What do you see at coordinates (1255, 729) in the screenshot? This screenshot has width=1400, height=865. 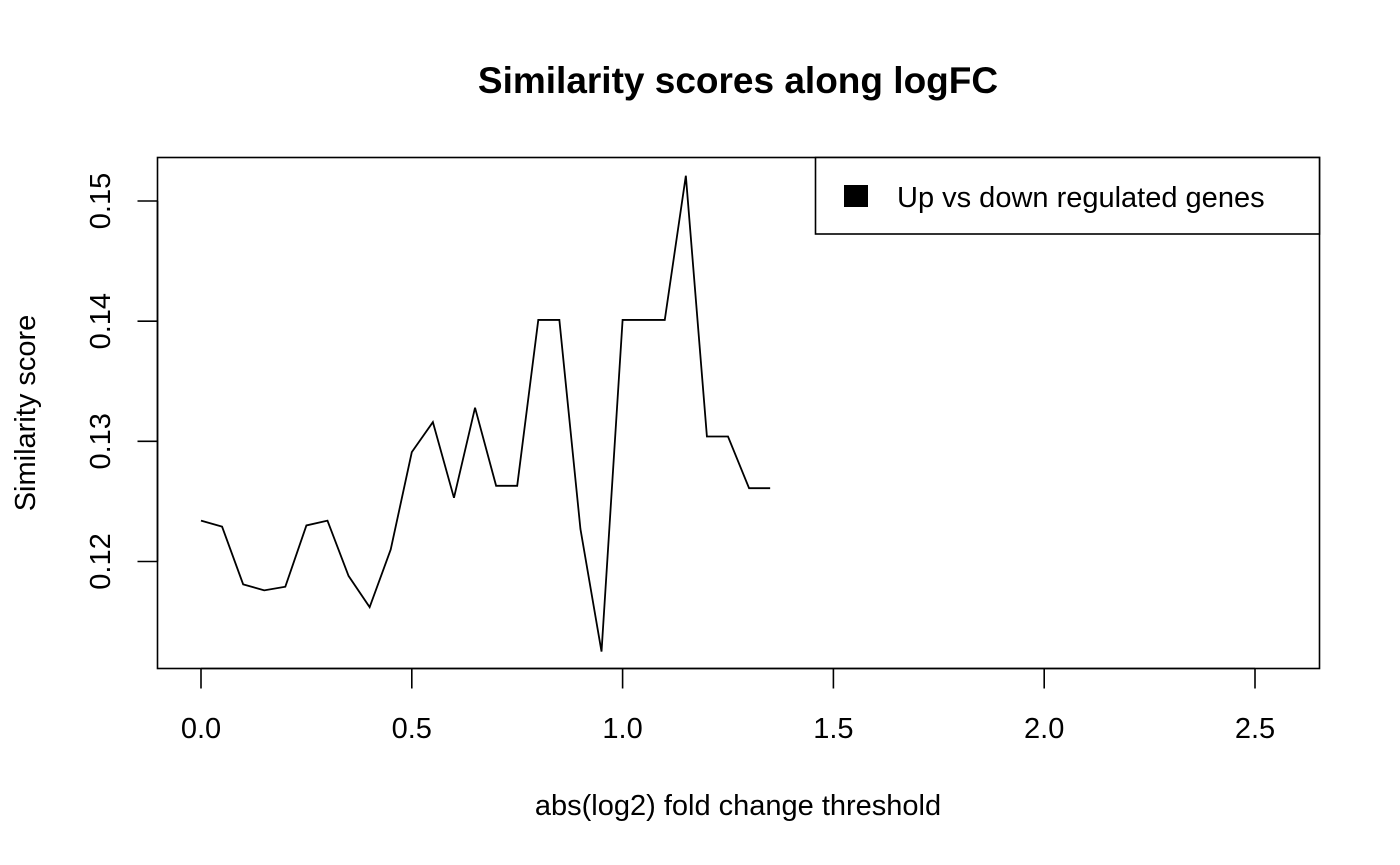 I see `x-tick-label: 2.5` at bounding box center [1255, 729].